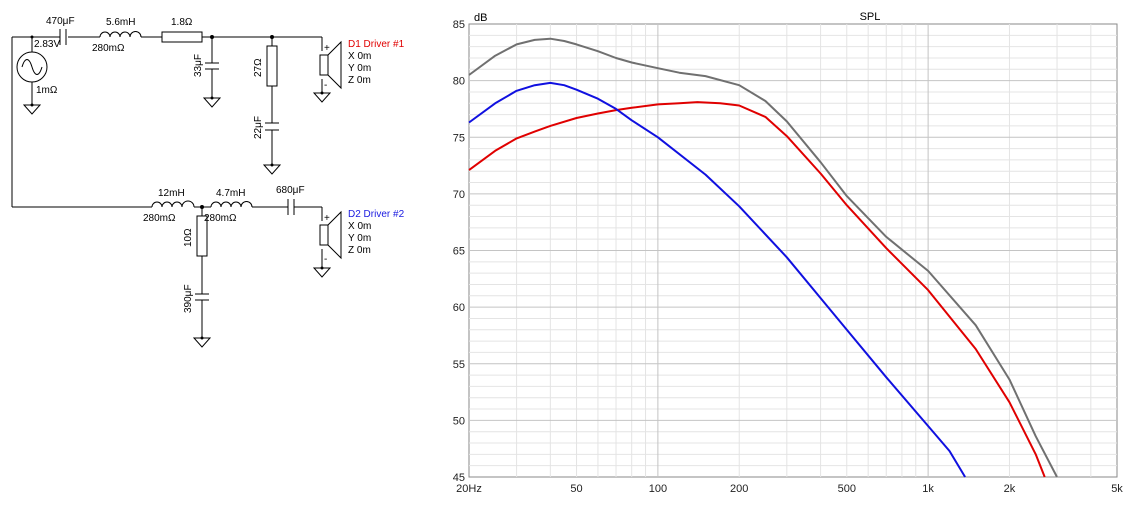 The width and height of the screenshot is (1143, 510). What do you see at coordinates (459, 138) in the screenshot?
I see `y-tick-label: 75` at bounding box center [459, 138].